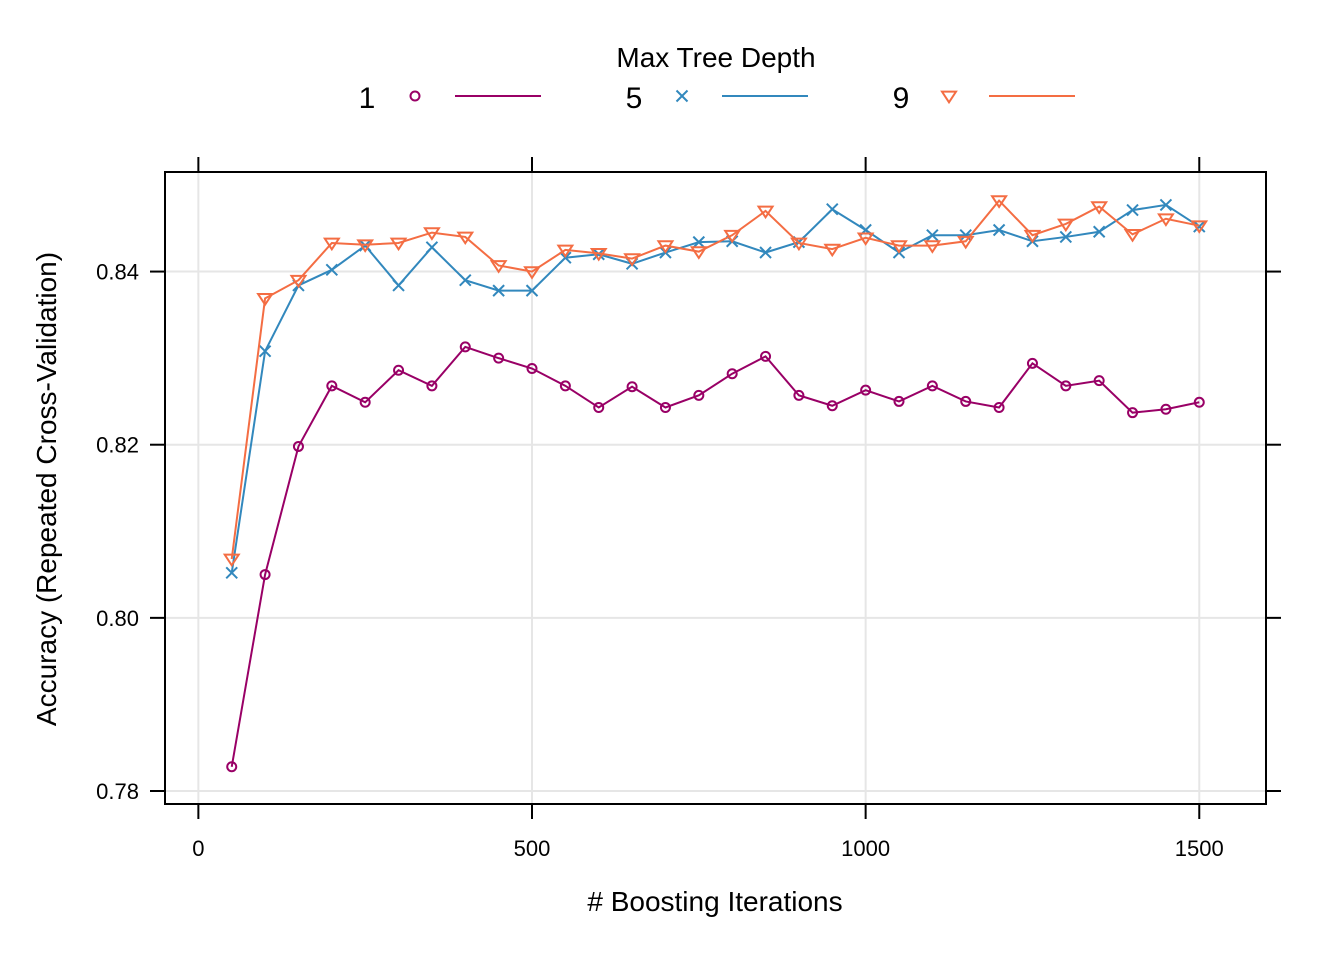  What do you see at coordinates (715, 57) in the screenshot?
I see `legend-title: Max Tree Depth` at bounding box center [715, 57].